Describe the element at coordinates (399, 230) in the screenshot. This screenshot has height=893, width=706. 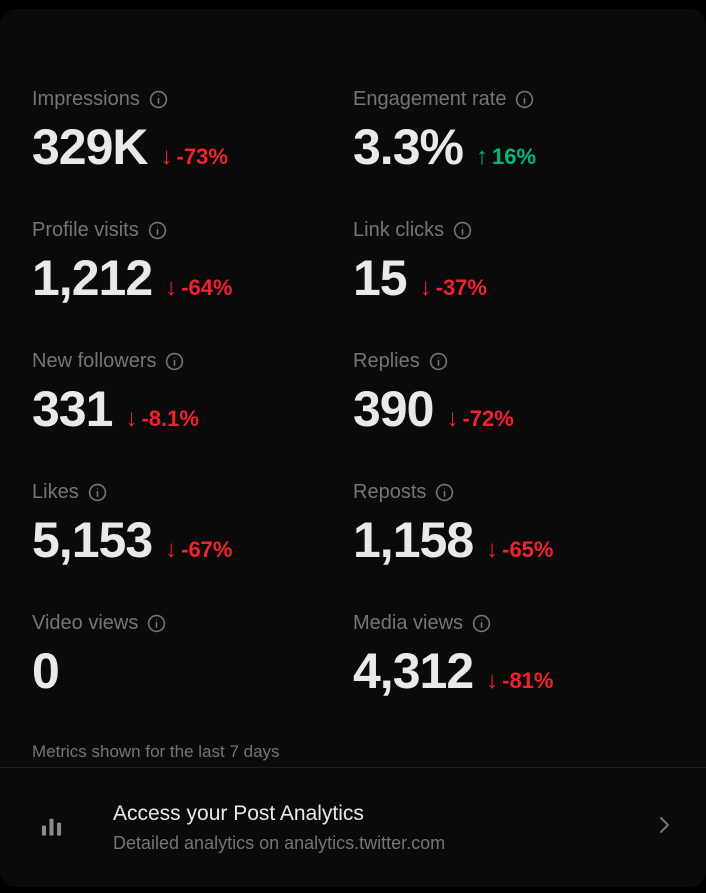
I see `metric-label: Link clicks` at that location.